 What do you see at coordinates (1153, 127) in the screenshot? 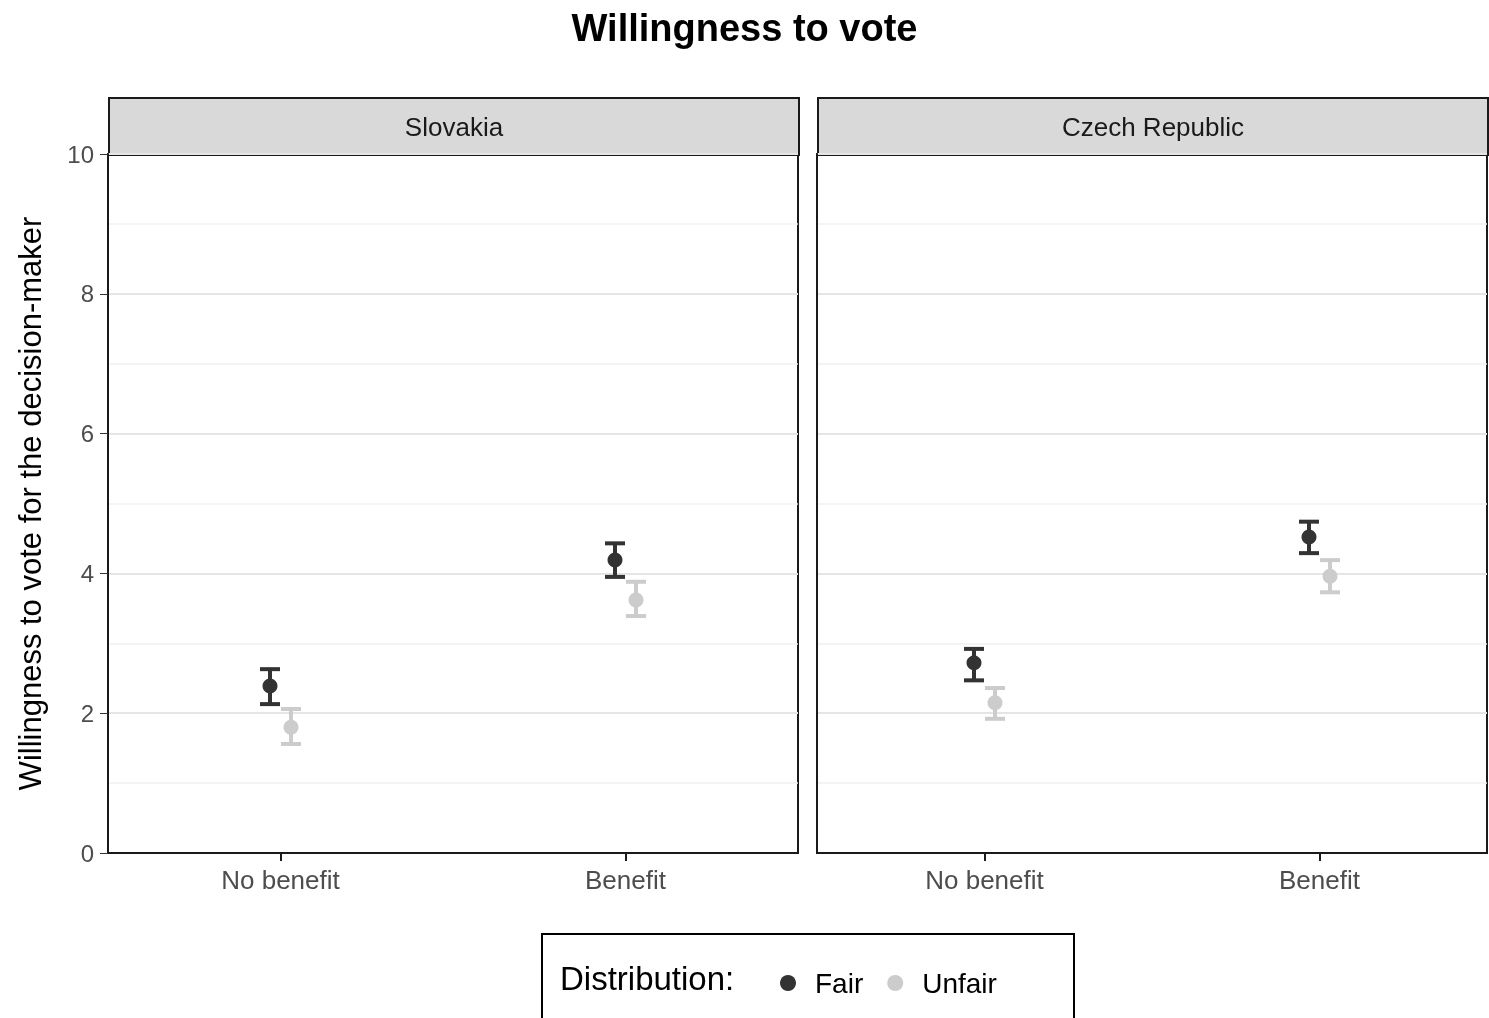
I see `chart-subtitle: Czech Republic` at bounding box center [1153, 127].